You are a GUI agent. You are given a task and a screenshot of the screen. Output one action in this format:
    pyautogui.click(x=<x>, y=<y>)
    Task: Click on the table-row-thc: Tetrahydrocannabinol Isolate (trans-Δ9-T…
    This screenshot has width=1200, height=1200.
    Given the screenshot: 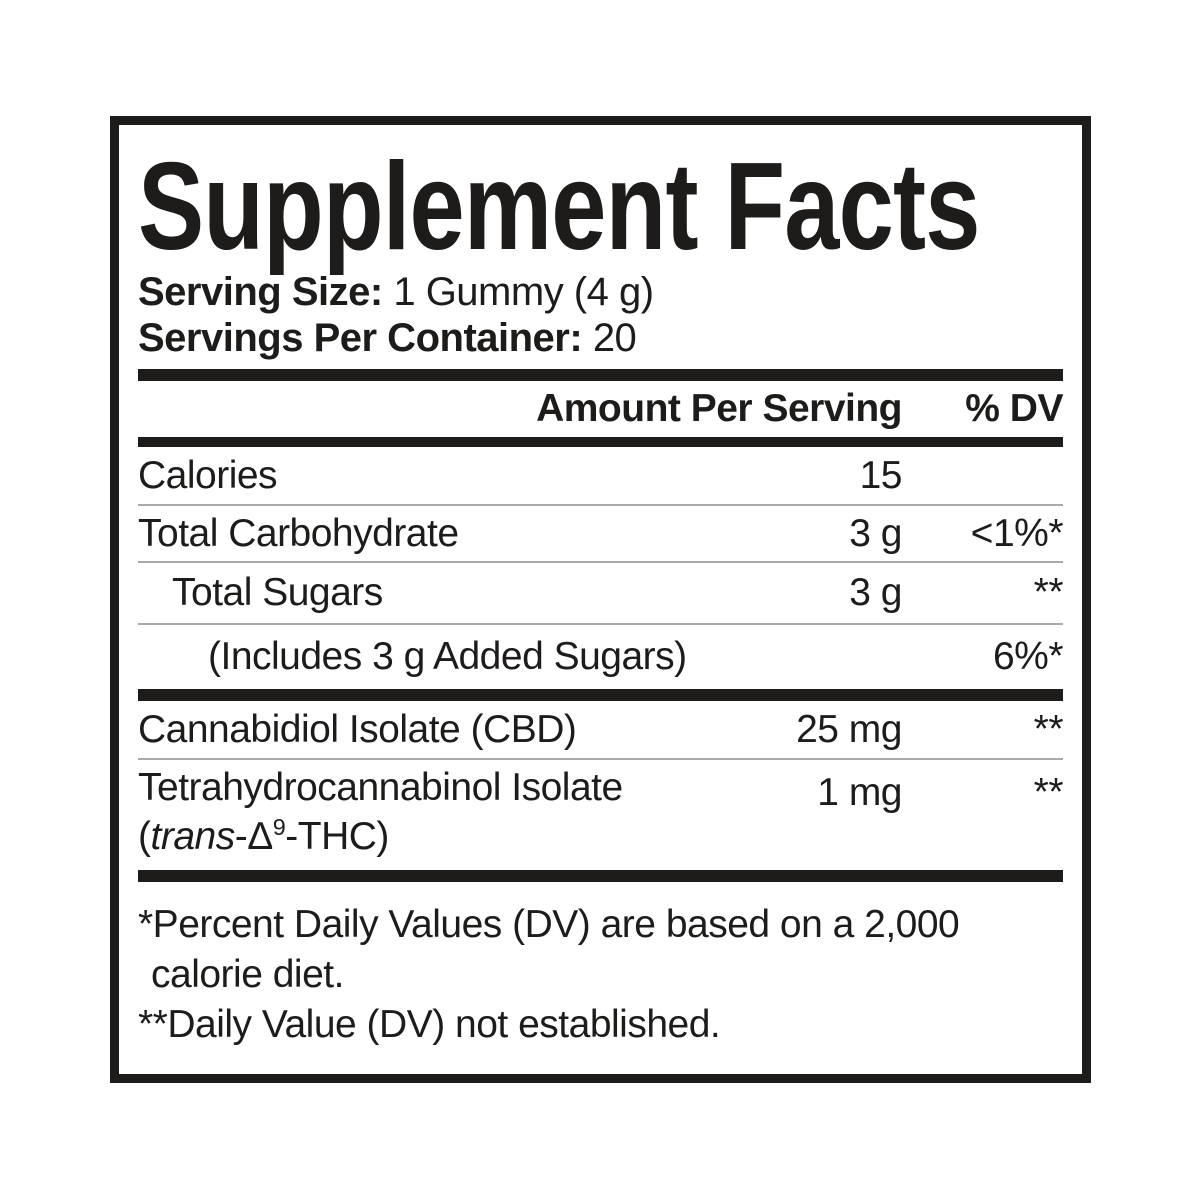 What is the action you would take?
    pyautogui.click(x=601, y=814)
    